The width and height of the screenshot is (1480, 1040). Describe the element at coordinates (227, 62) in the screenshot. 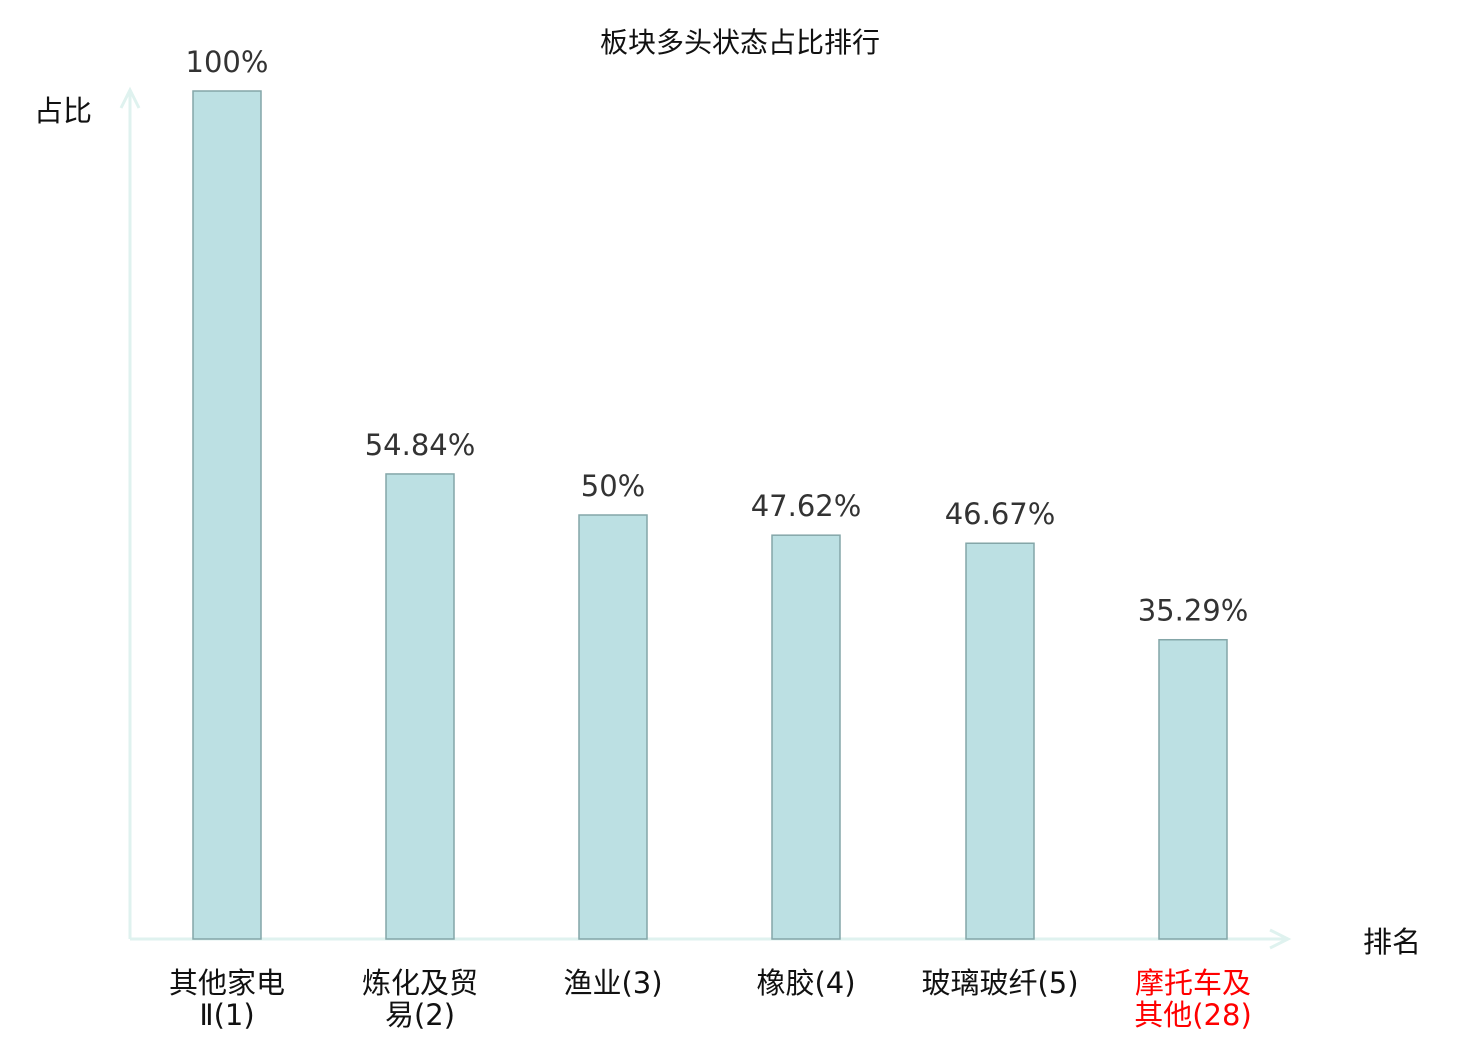

I see `data-label: 100%` at that location.